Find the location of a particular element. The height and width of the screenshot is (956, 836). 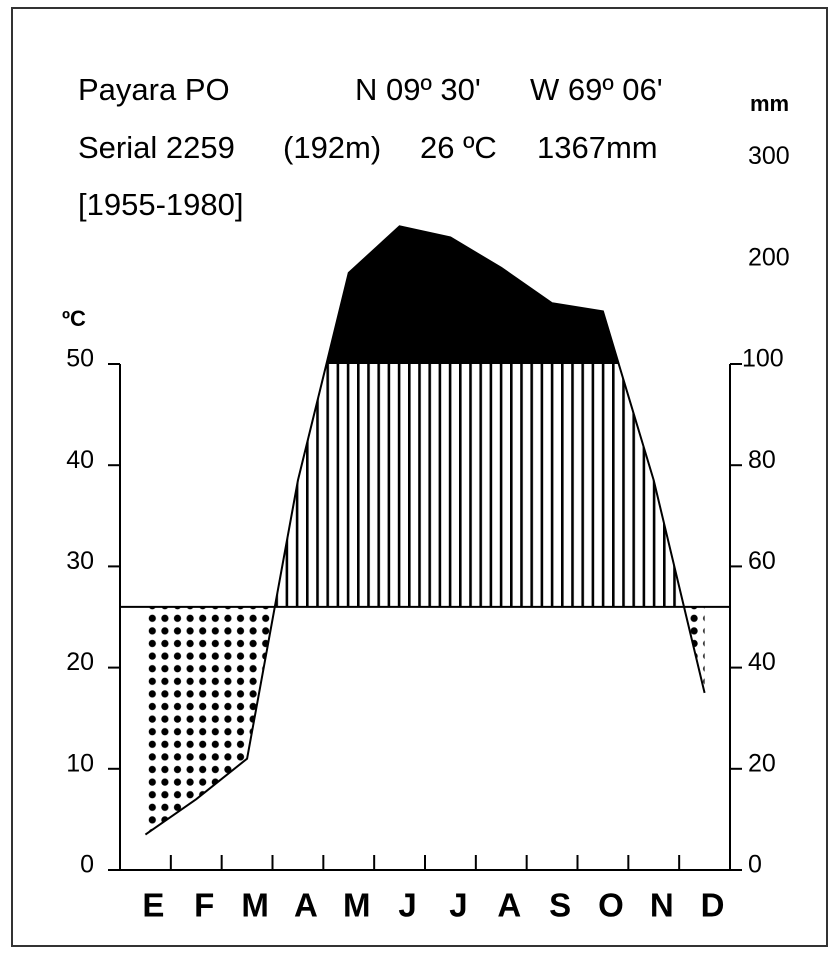

mean-temp: 26 ºC is located at coordinates (458, 147).